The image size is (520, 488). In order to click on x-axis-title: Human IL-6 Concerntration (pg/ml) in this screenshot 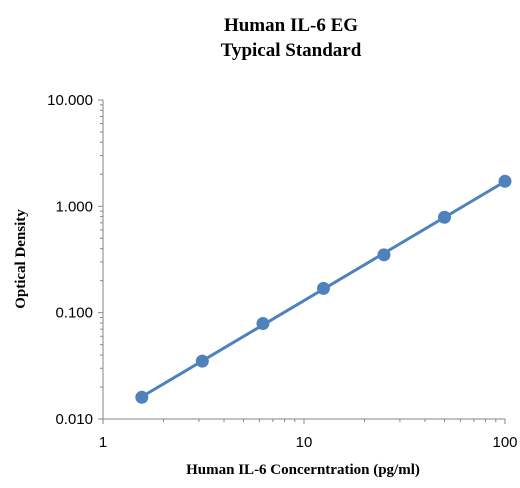, I will do `click(303, 470)`.